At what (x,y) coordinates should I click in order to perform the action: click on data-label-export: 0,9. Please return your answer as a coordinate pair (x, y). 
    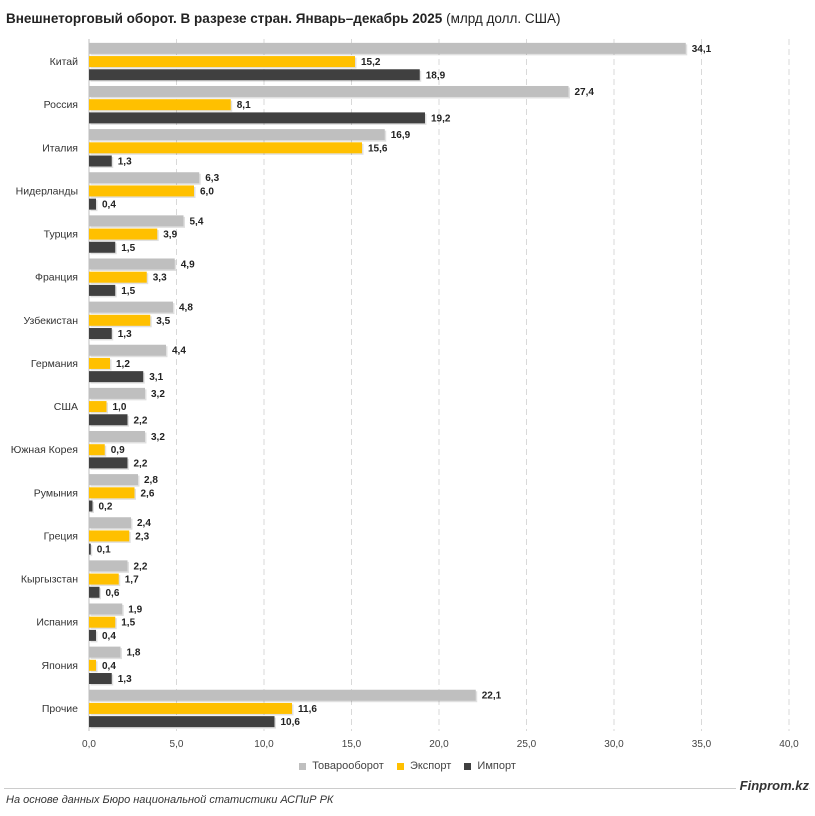
    Looking at the image, I should click on (118, 450).